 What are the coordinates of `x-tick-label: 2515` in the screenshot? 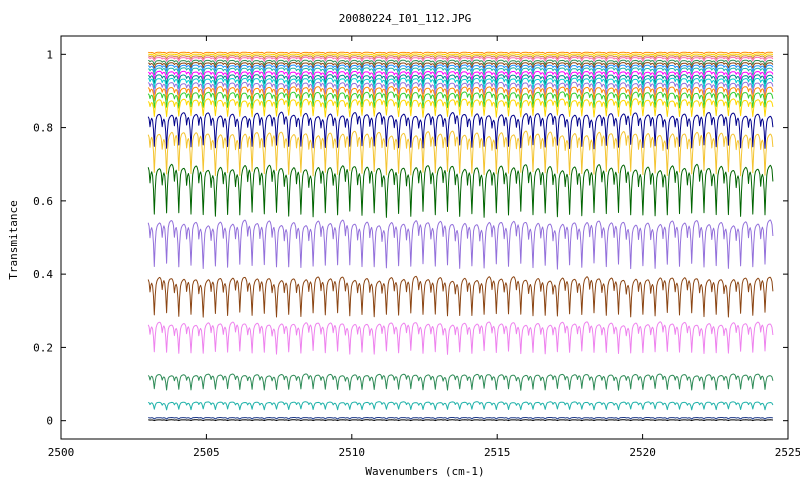 It's located at (497, 452).